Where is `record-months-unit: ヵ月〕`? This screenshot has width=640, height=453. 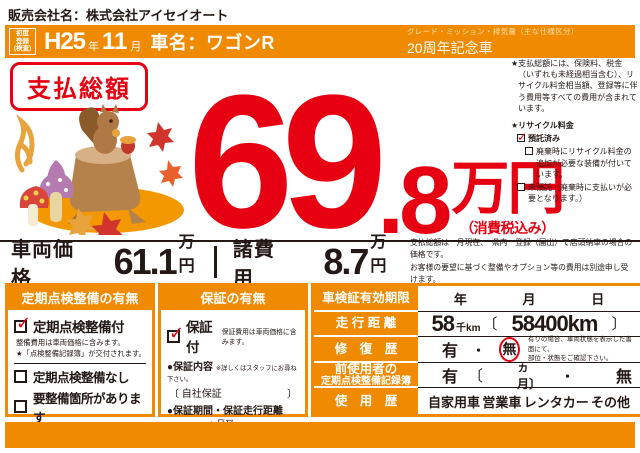
record-months-unit: ヵ月〕 is located at coordinates (529, 376).